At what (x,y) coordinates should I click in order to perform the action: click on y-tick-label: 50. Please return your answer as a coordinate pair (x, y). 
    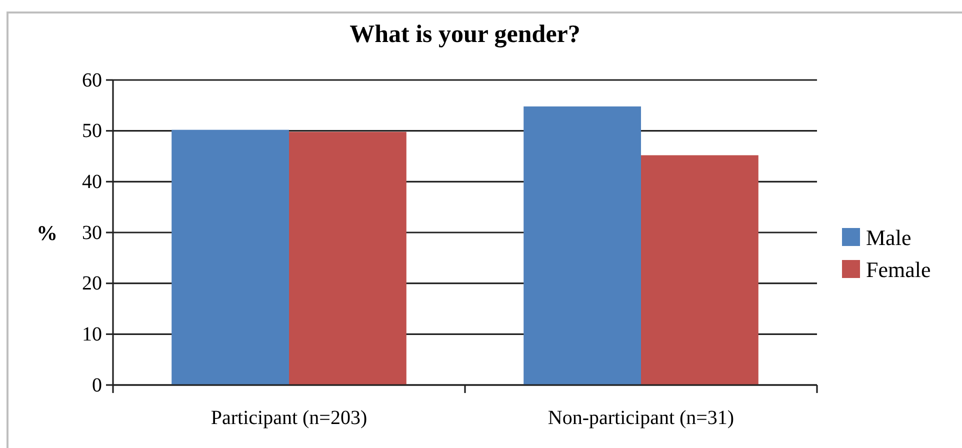
    Looking at the image, I should click on (92, 131).